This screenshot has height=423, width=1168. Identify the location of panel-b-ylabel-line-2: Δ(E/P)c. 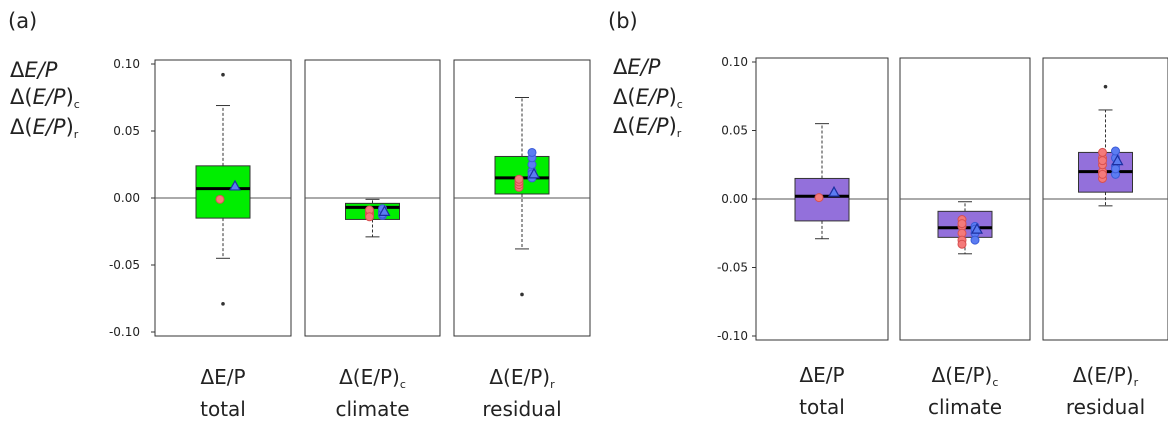
(648, 98).